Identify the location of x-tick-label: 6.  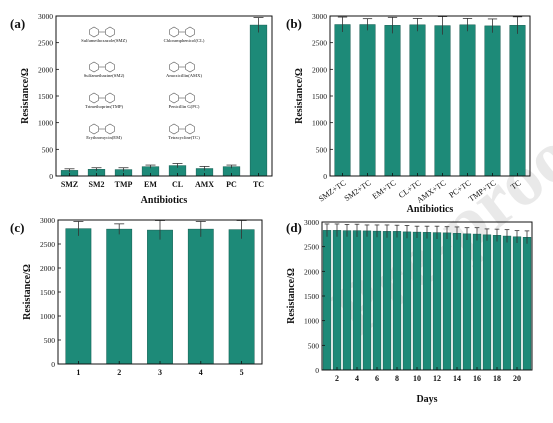
(377, 378).